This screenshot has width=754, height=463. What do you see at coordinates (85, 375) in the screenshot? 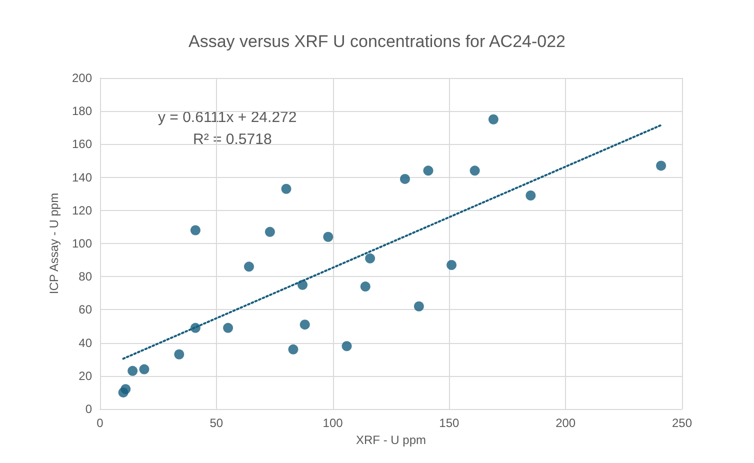
I see `y-tick-label: 20` at bounding box center [85, 375].